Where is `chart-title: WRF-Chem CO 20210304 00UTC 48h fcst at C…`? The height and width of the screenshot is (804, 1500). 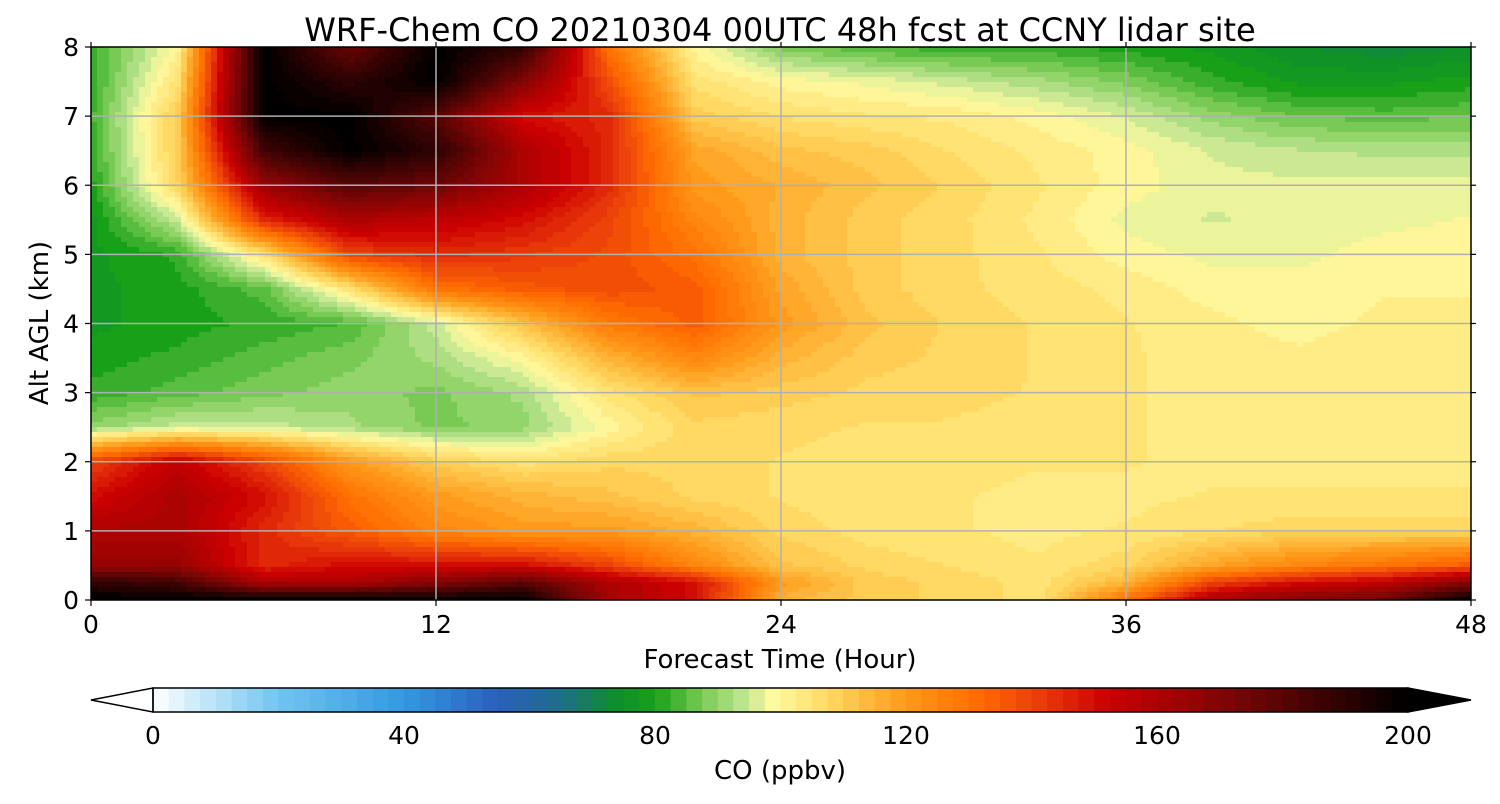 chart-title: WRF-Chem CO 20210304 00UTC 48h fcst at C… is located at coordinates (779, 30).